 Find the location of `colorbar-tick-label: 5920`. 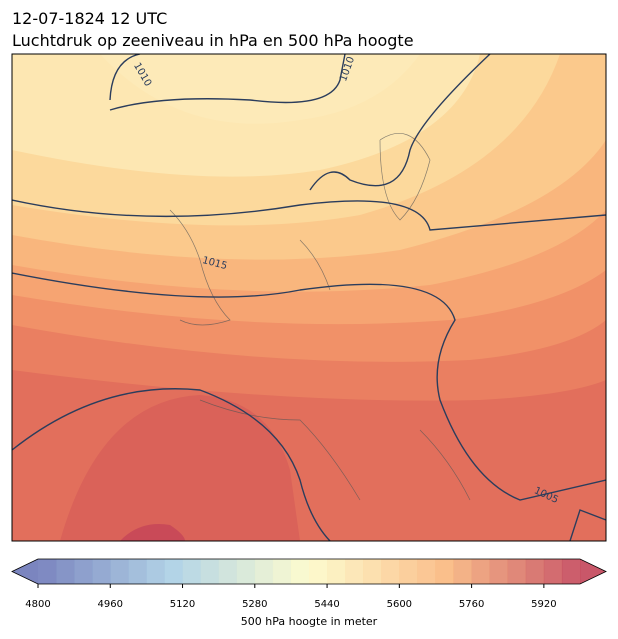

colorbar-tick-label: 5920 is located at coordinates (543, 604).